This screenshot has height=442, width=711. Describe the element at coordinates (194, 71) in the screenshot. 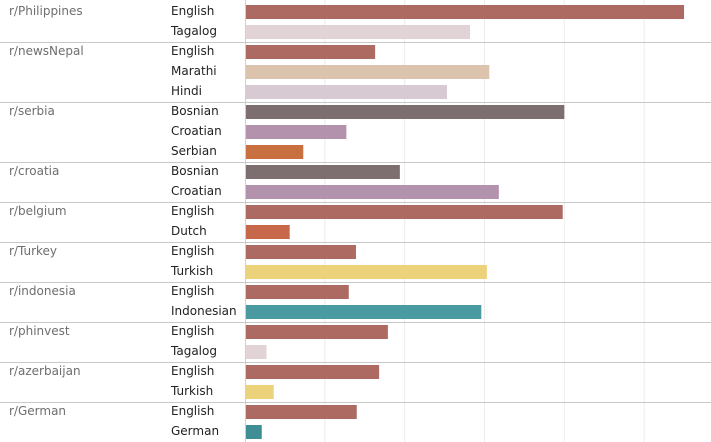

I see `language-label: Marathi` at that location.